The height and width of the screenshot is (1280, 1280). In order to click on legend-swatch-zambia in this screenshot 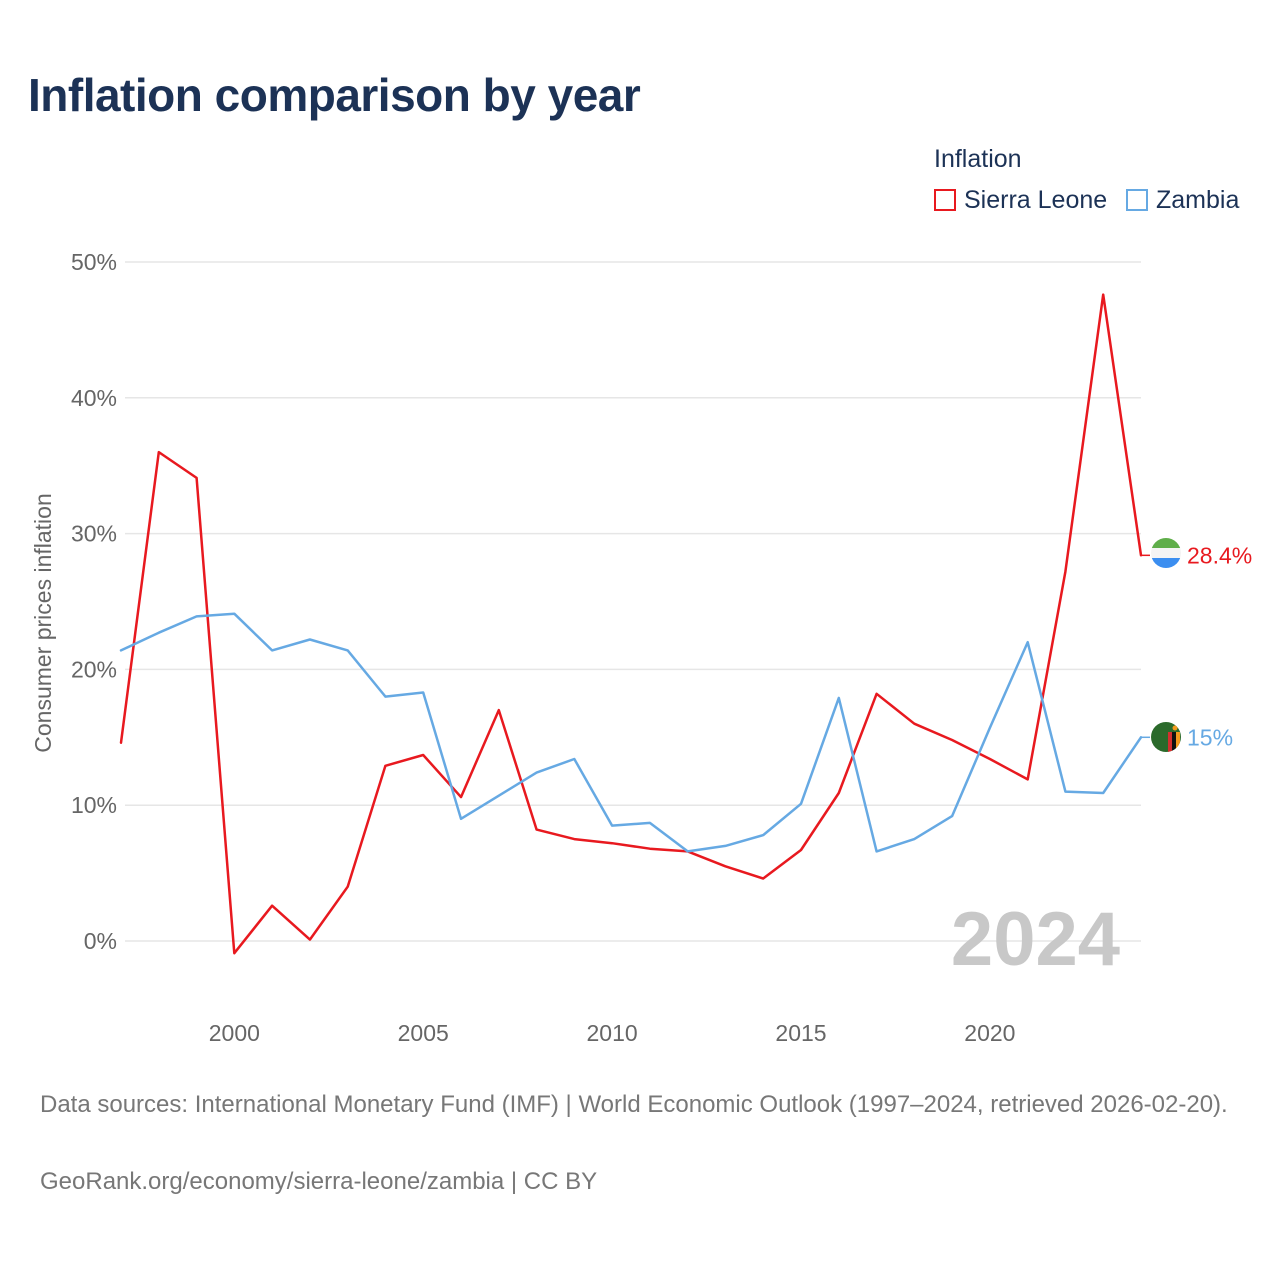, I will do `click(1137, 200)`.